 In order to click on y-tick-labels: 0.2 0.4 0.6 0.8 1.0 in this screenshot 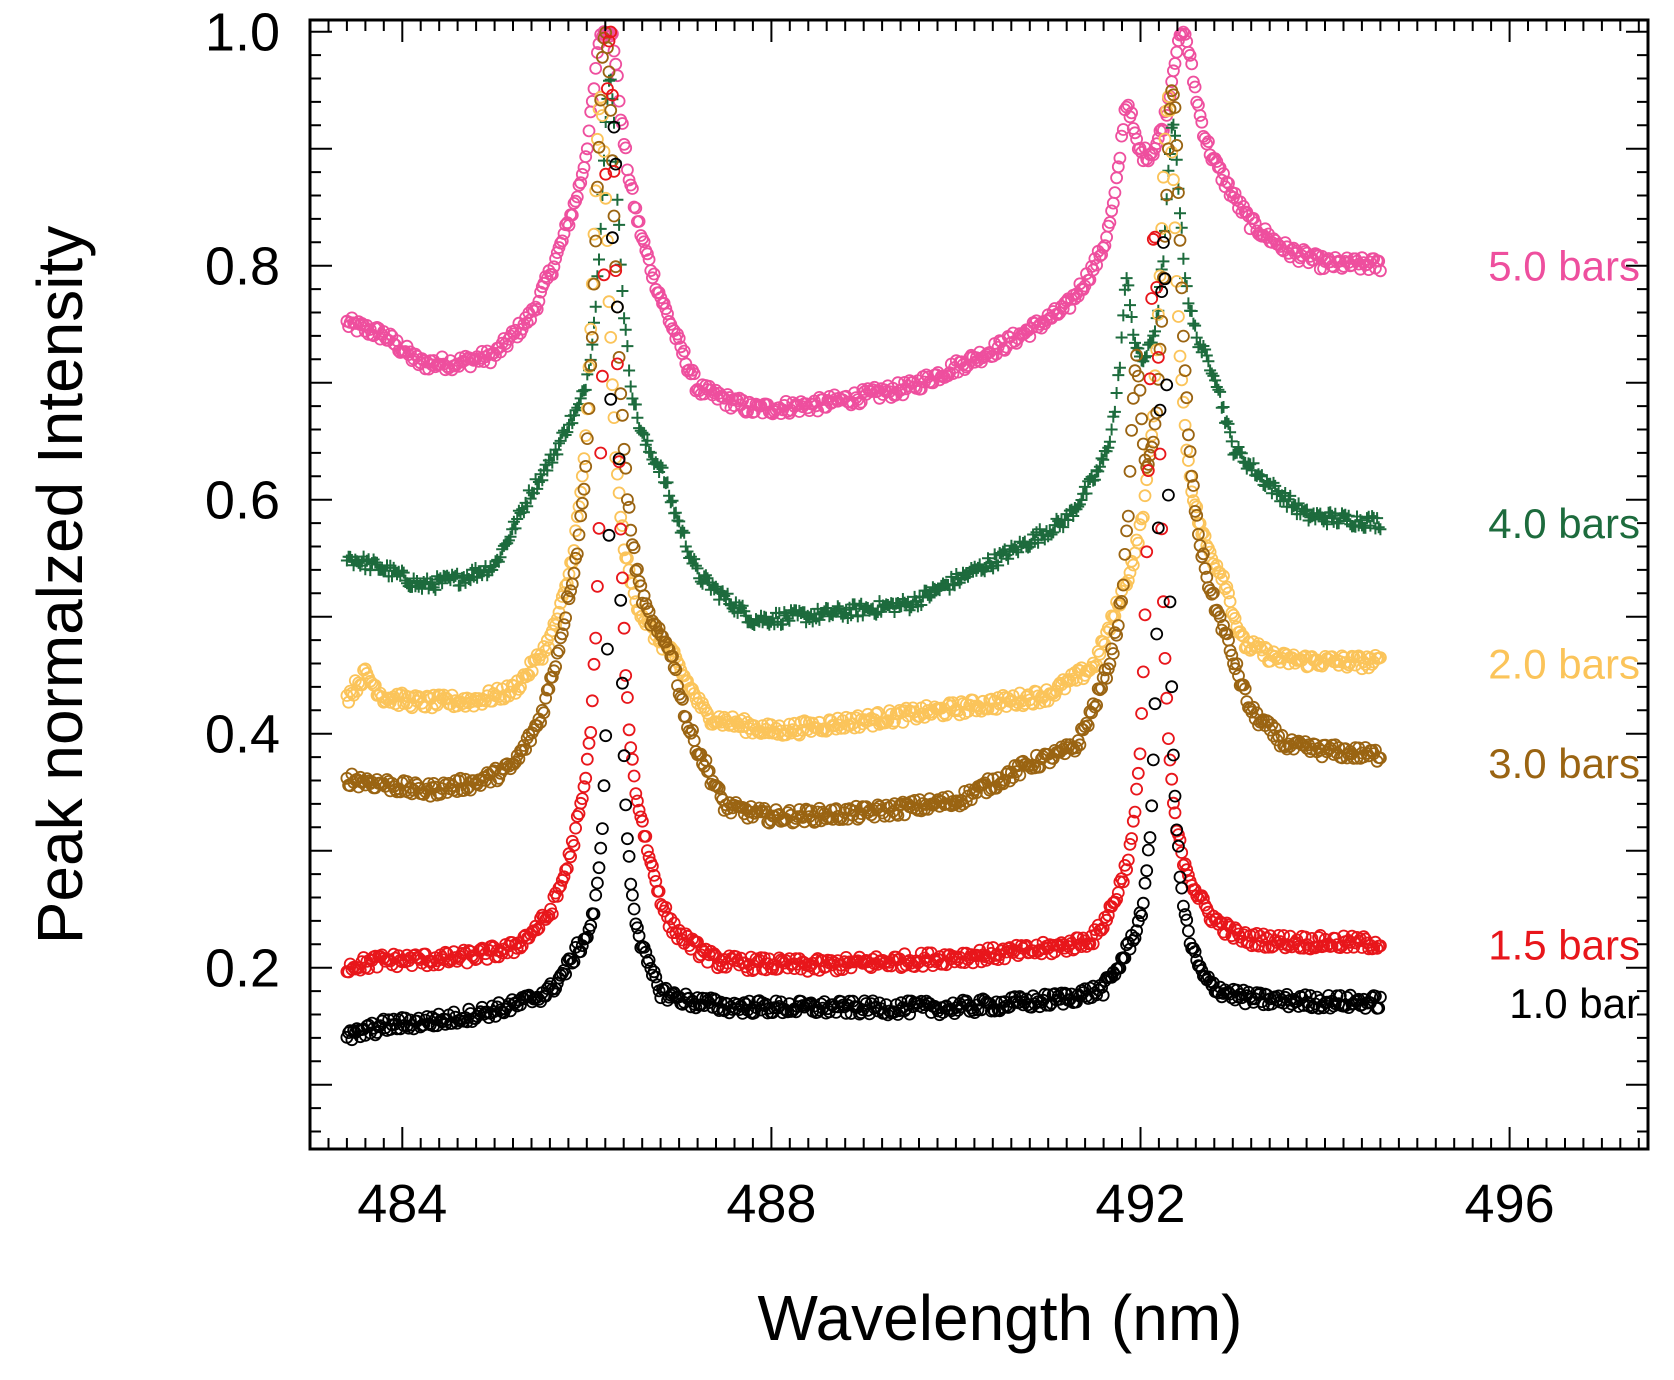, I will do `click(242, 501)`.